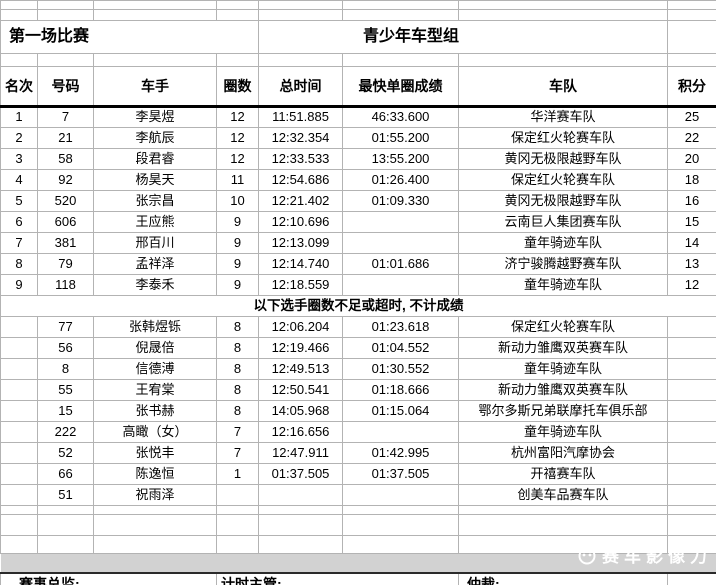 Image resolution: width=716 pixels, height=585 pixels. What do you see at coordinates (400, 138) in the screenshot?
I see `cell-5: 01:55.200` at bounding box center [400, 138].